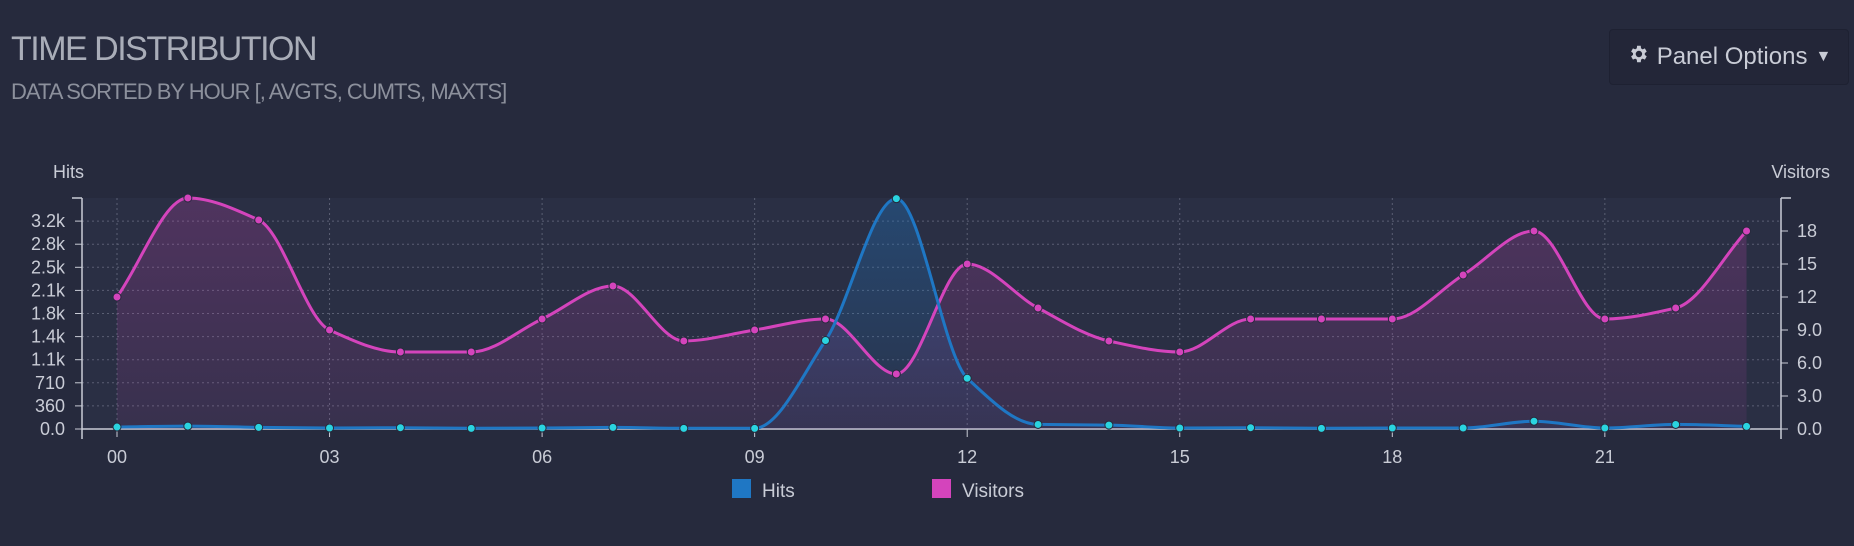  I want to click on x-tick-label: 18, so click(1392, 457).